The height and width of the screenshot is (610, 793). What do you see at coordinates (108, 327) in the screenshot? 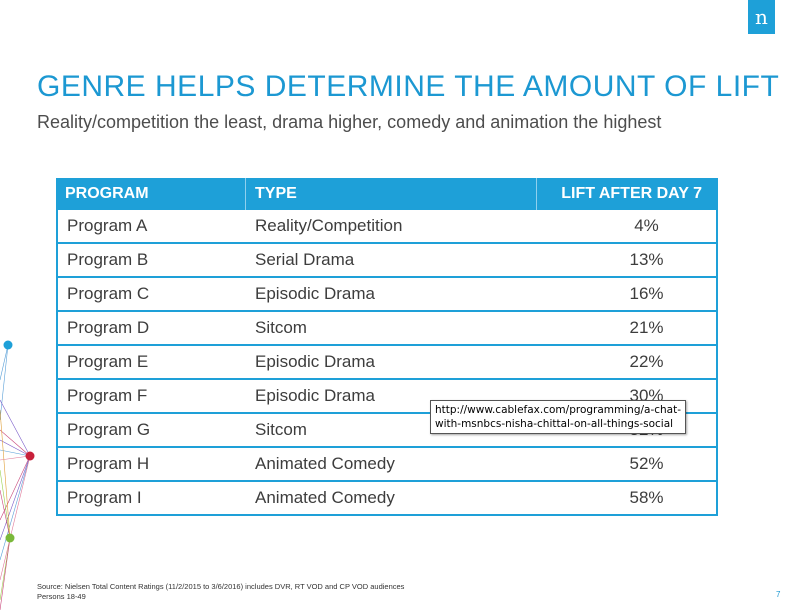
I see `cell-program: Program D` at bounding box center [108, 327].